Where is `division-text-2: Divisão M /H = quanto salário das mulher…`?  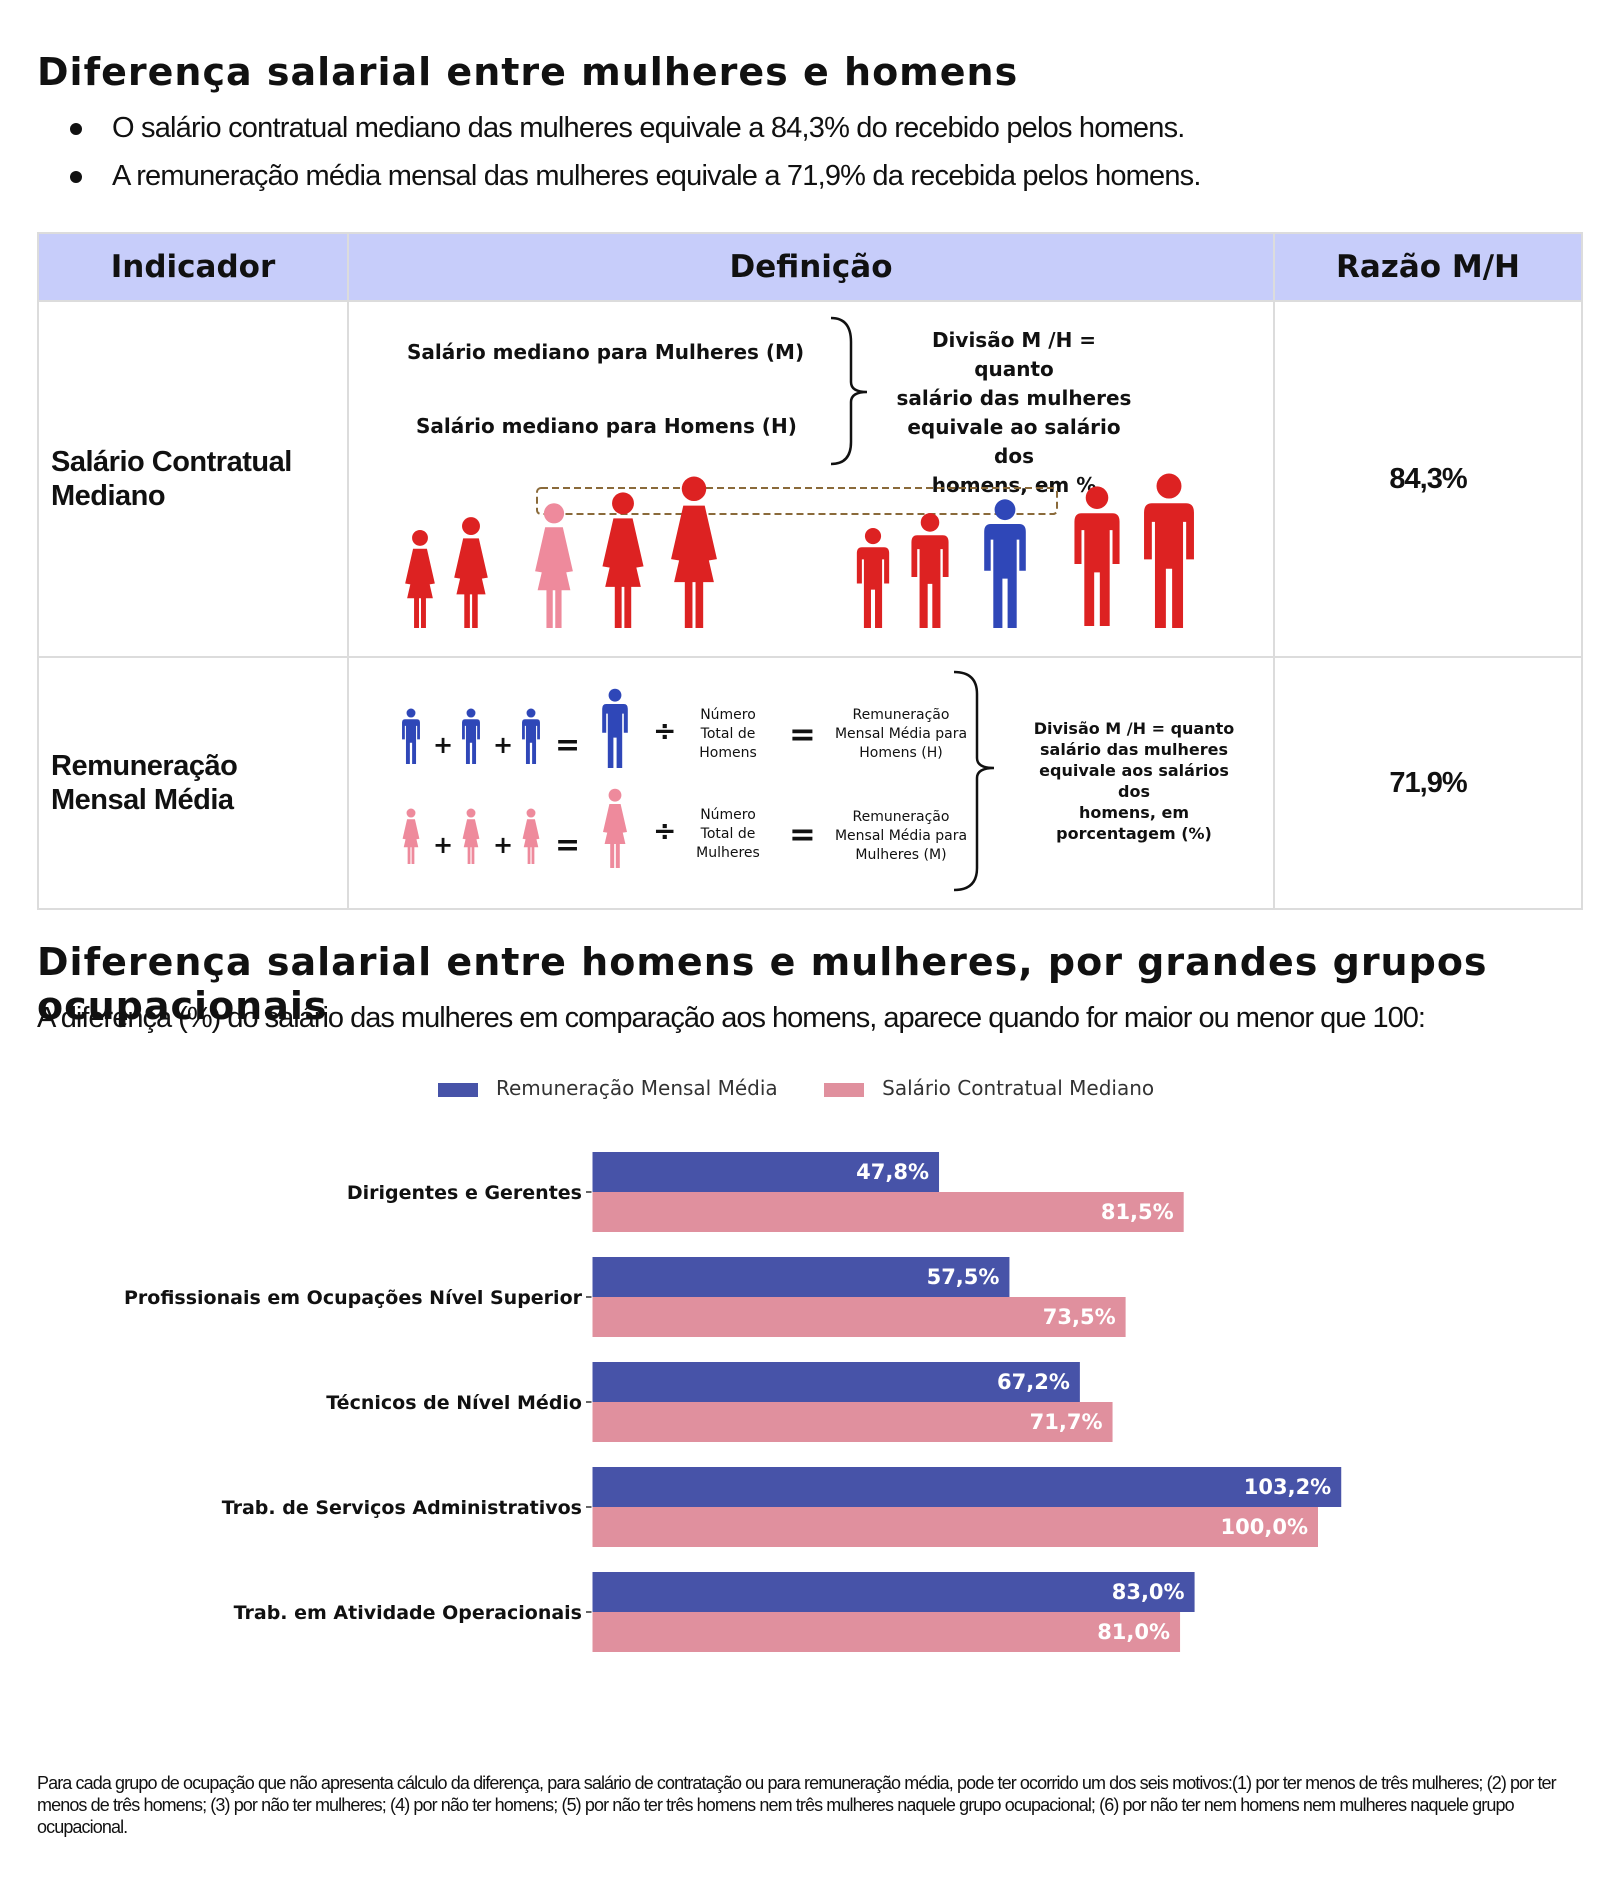 division-text-2: Divisão M /H = quanto salário das mulher… is located at coordinates (1134, 781).